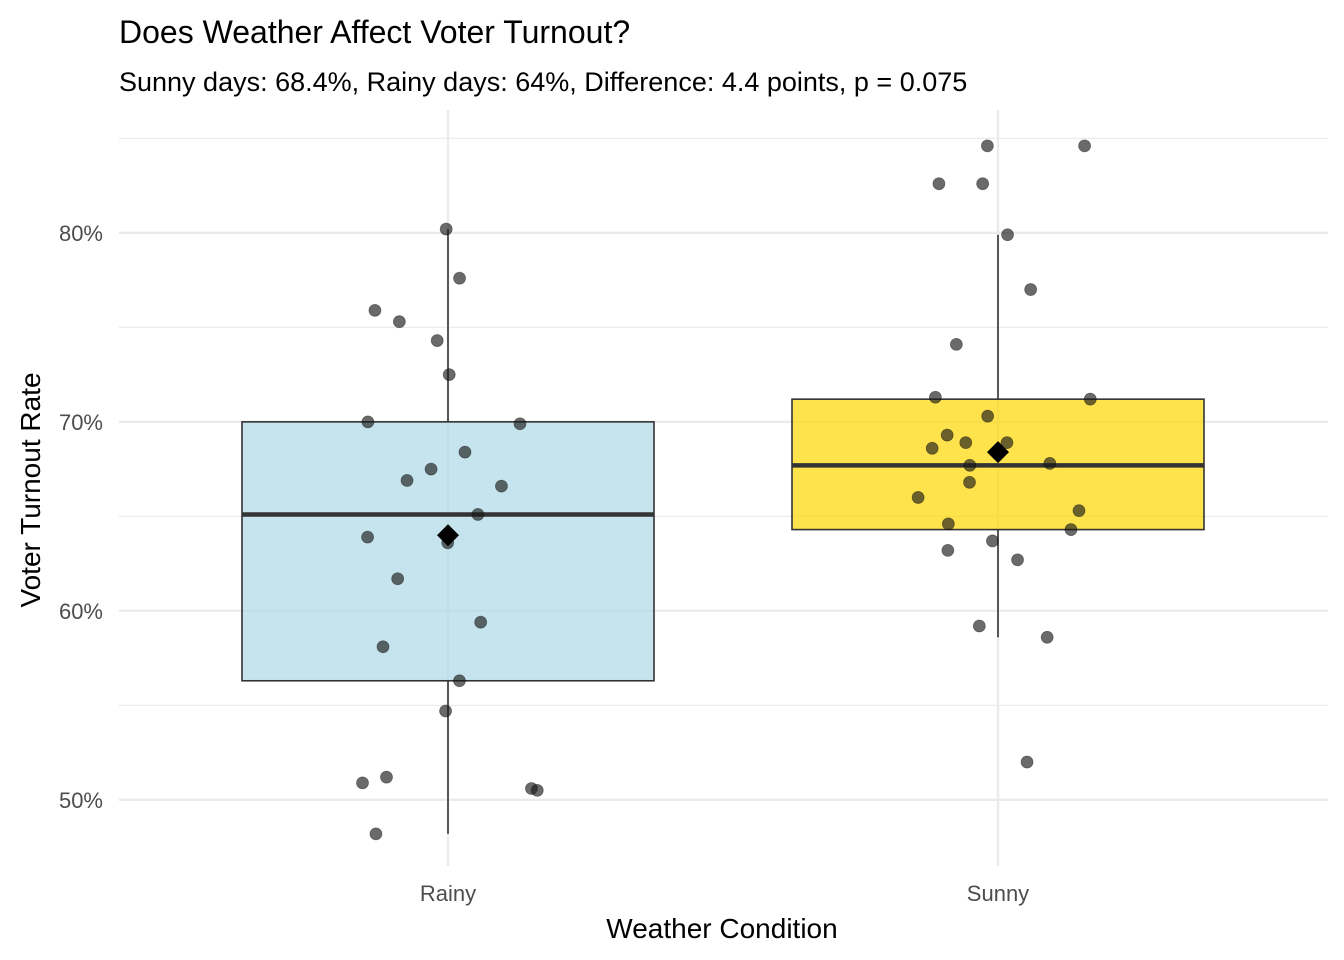  Describe the element at coordinates (81, 517) in the screenshot. I see `y-axis-ticks: 50% 60% 70% 80%` at that location.